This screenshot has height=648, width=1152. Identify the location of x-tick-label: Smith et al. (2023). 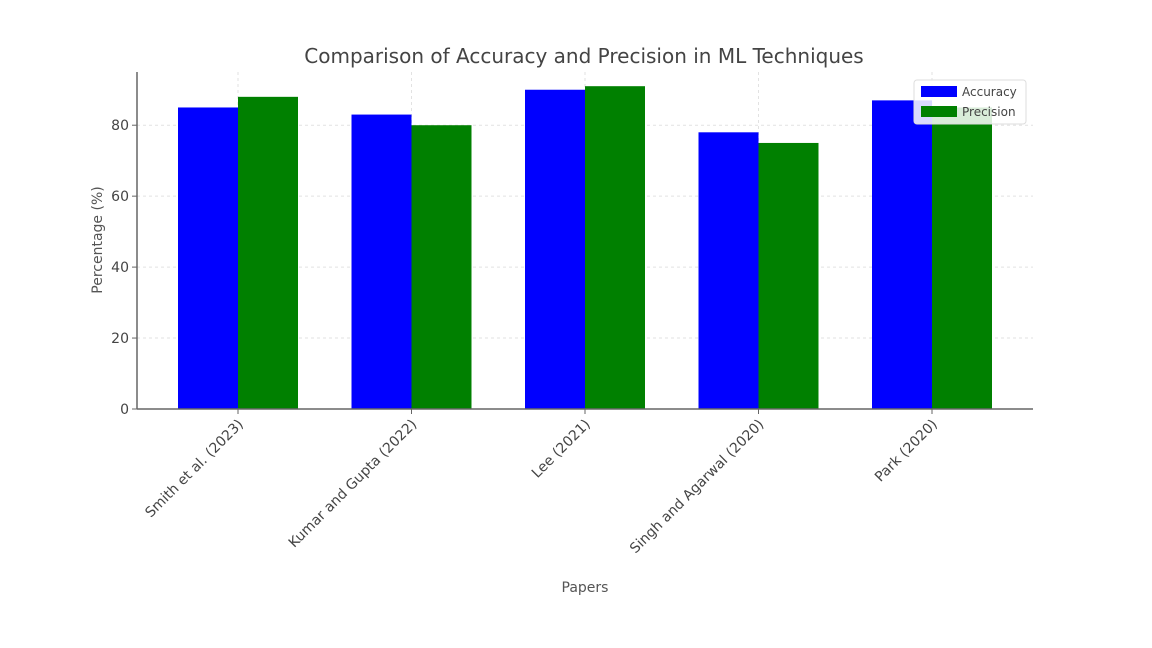
(194, 469).